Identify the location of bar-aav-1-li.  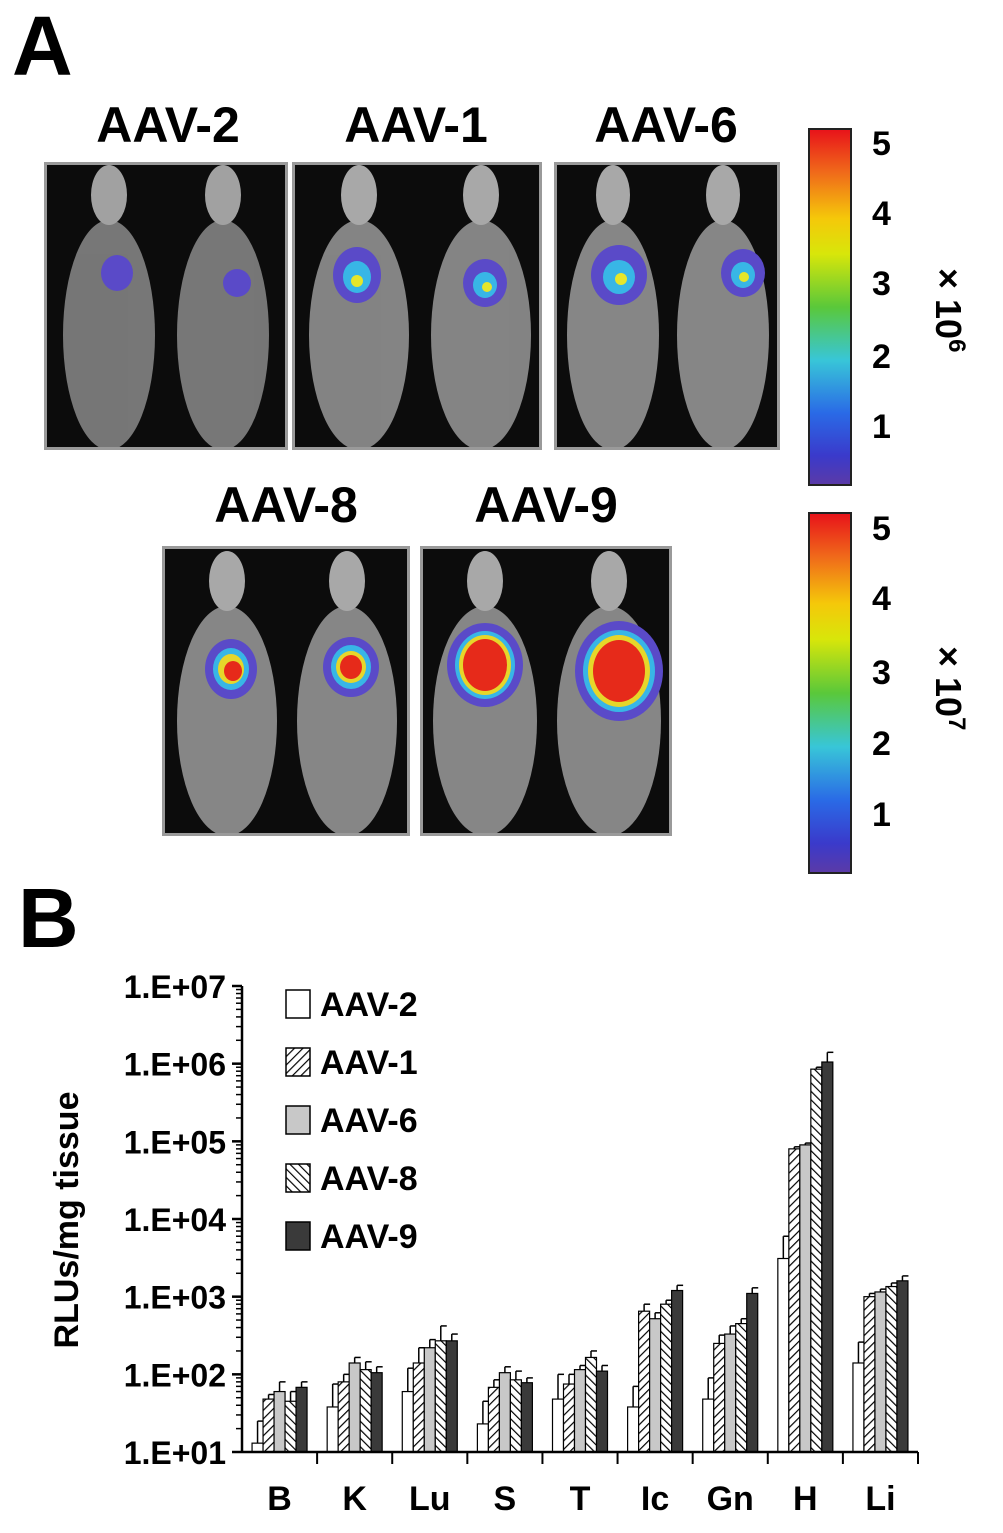
(869, 1374).